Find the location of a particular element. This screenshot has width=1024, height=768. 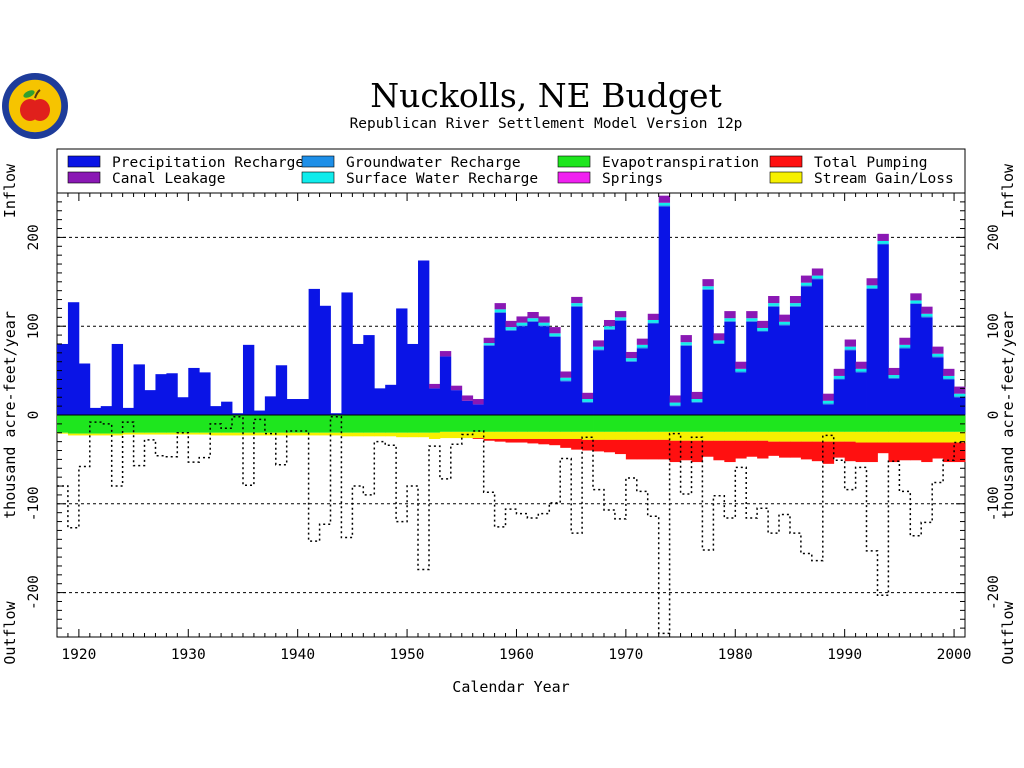

legend-label: Evapotranspiration is located at coordinates (680, 163).